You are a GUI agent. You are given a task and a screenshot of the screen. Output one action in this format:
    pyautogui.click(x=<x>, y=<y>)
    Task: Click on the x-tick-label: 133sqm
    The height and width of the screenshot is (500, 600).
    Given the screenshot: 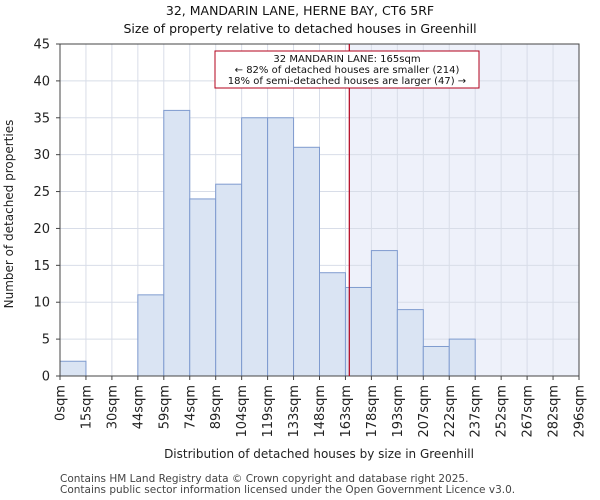 What is the action you would take?
    pyautogui.click(x=294, y=411)
    